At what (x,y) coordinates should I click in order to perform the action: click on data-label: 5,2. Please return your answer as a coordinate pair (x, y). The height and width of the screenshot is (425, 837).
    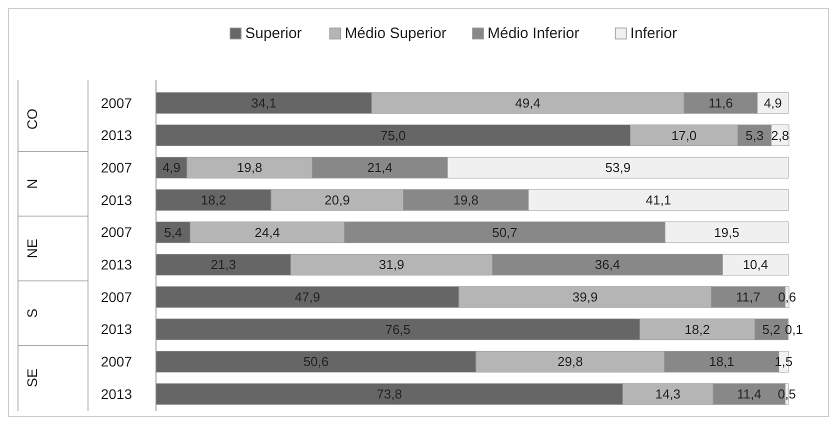
    Looking at the image, I should click on (771, 329).